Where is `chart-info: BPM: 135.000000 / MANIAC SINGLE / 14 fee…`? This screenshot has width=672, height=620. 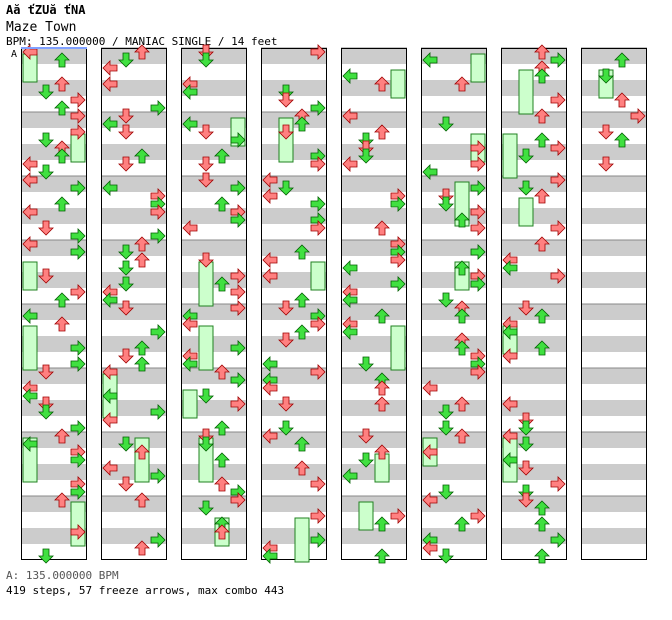 chart-info: BPM: 135.000000 / MANIAC SINGLE / 14 fee… is located at coordinates (142, 41).